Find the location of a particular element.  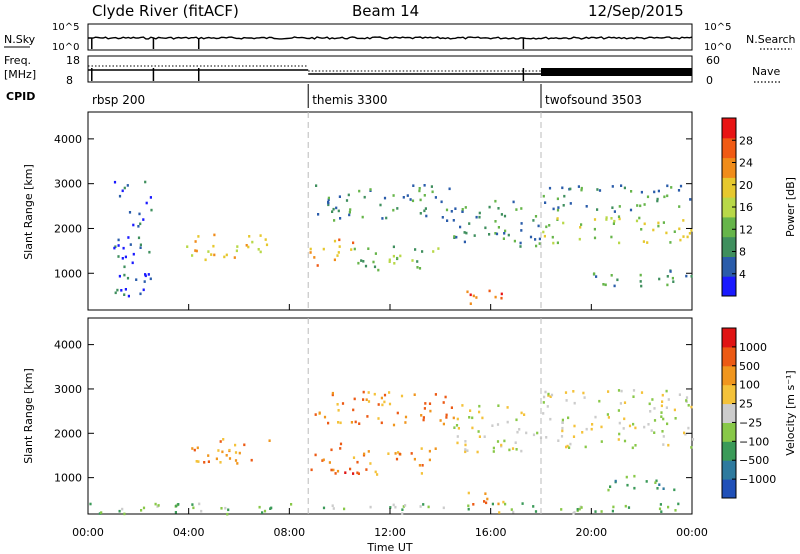

cpid-segment-label: themis 3300 is located at coordinates (349, 100).